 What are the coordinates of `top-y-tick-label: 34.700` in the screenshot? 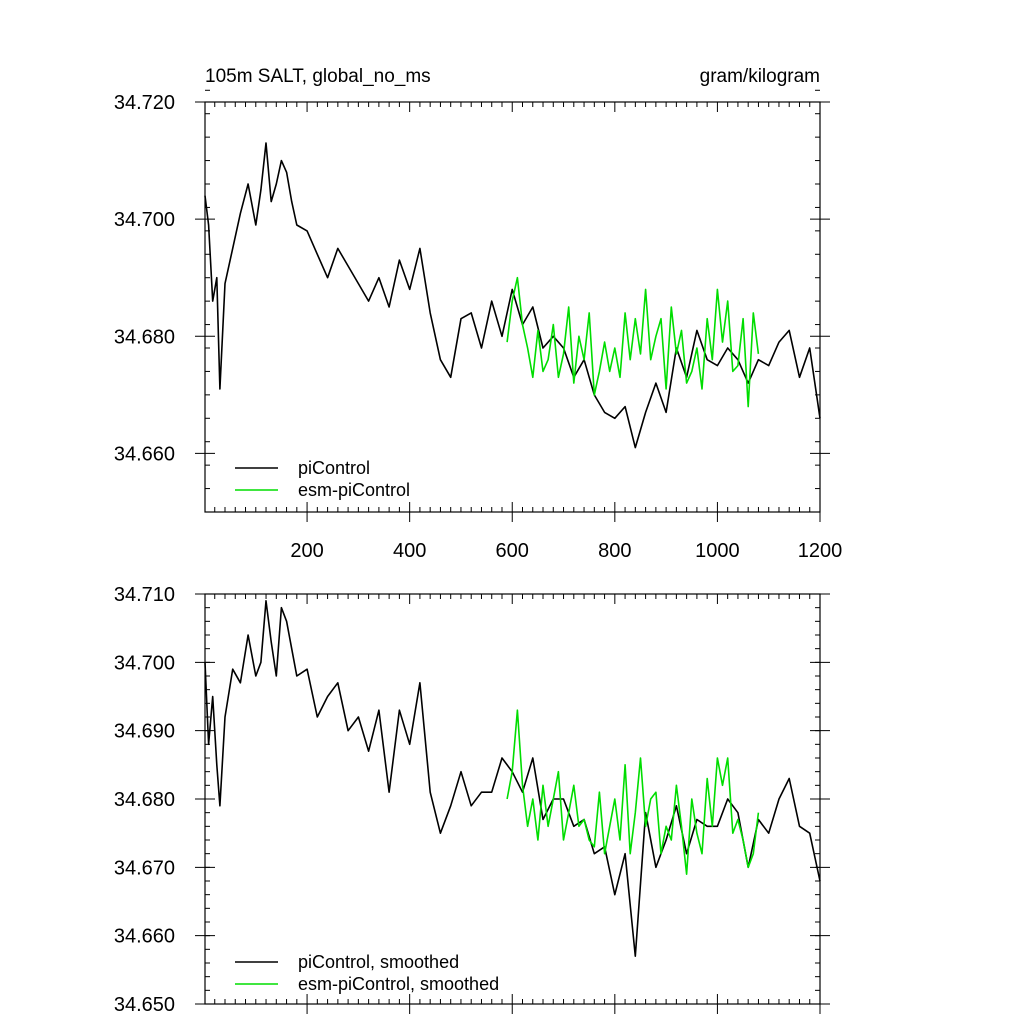 It's located at (144, 220).